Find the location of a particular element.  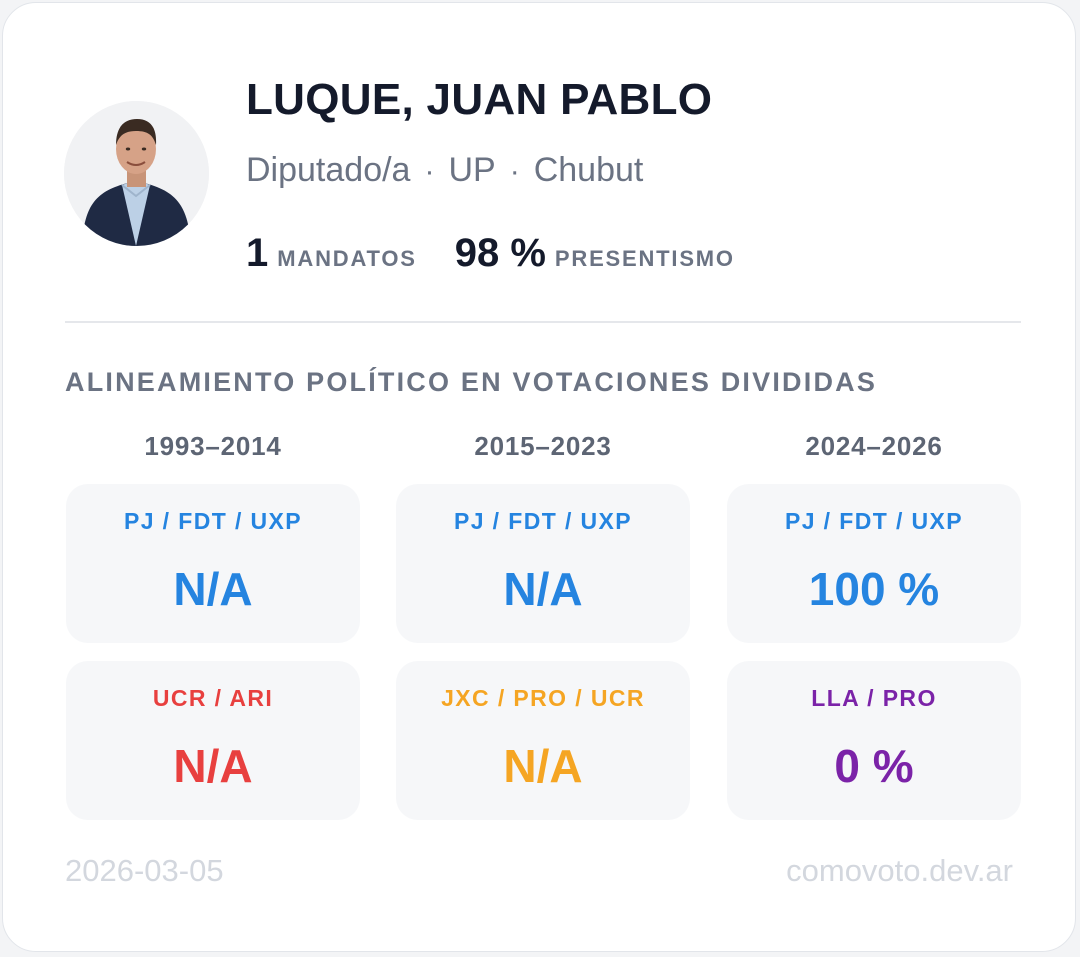

alignment-value: 0 % is located at coordinates (874, 766).